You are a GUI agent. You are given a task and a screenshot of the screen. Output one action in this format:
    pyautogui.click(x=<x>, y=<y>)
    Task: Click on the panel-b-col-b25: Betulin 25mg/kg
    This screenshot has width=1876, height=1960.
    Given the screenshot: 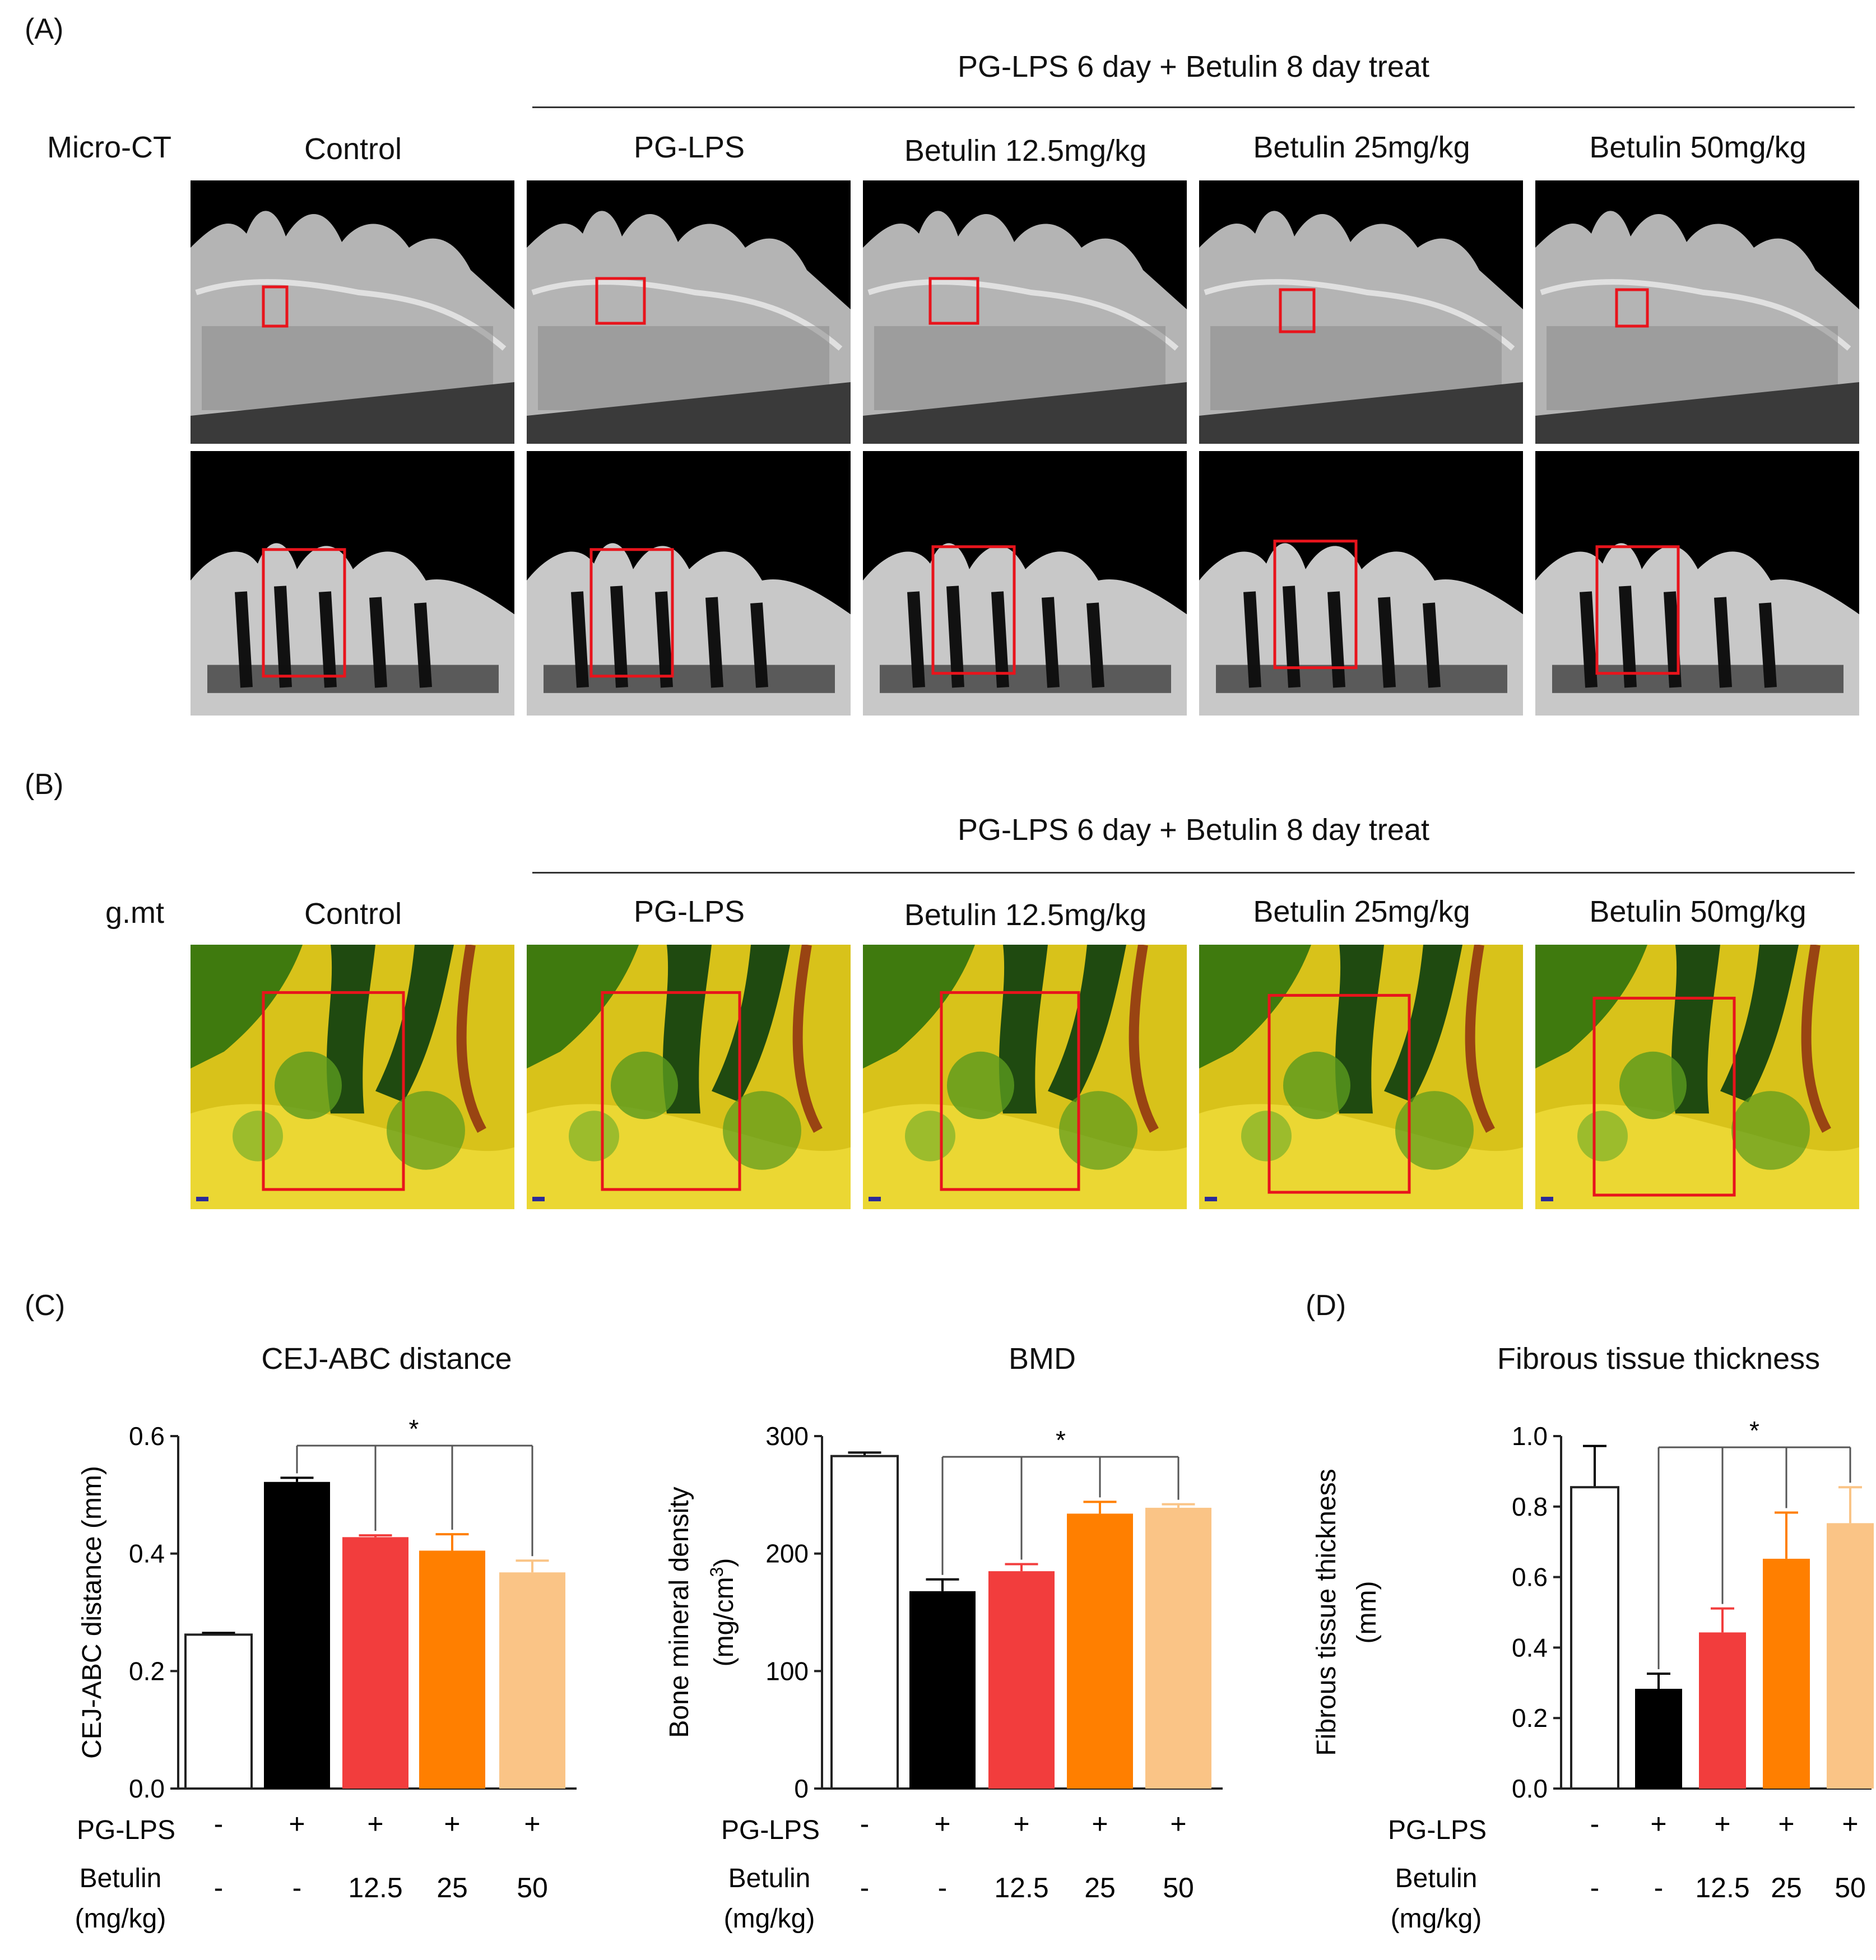 What is the action you would take?
    pyautogui.click(x=1361, y=911)
    